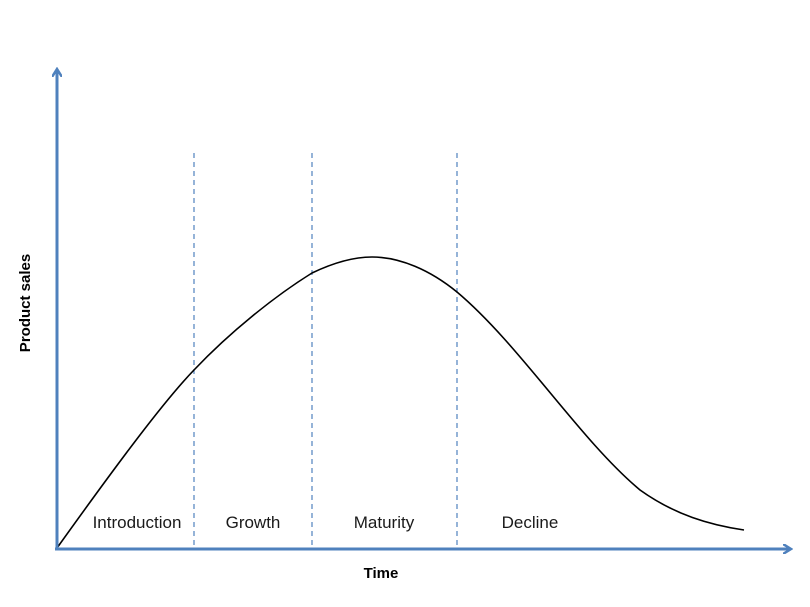 Image resolution: width=810 pixels, height=607 pixels. What do you see at coordinates (384, 522) in the screenshot?
I see `stage-label-maturity: Maturity` at bounding box center [384, 522].